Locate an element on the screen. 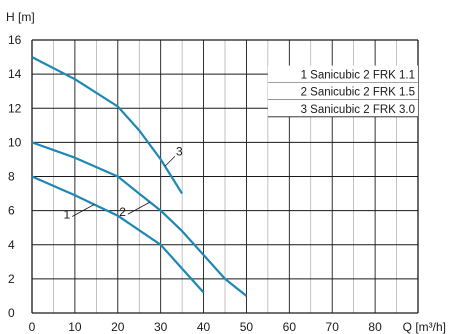  y-axis-label: H [m] is located at coordinates (20, 17).